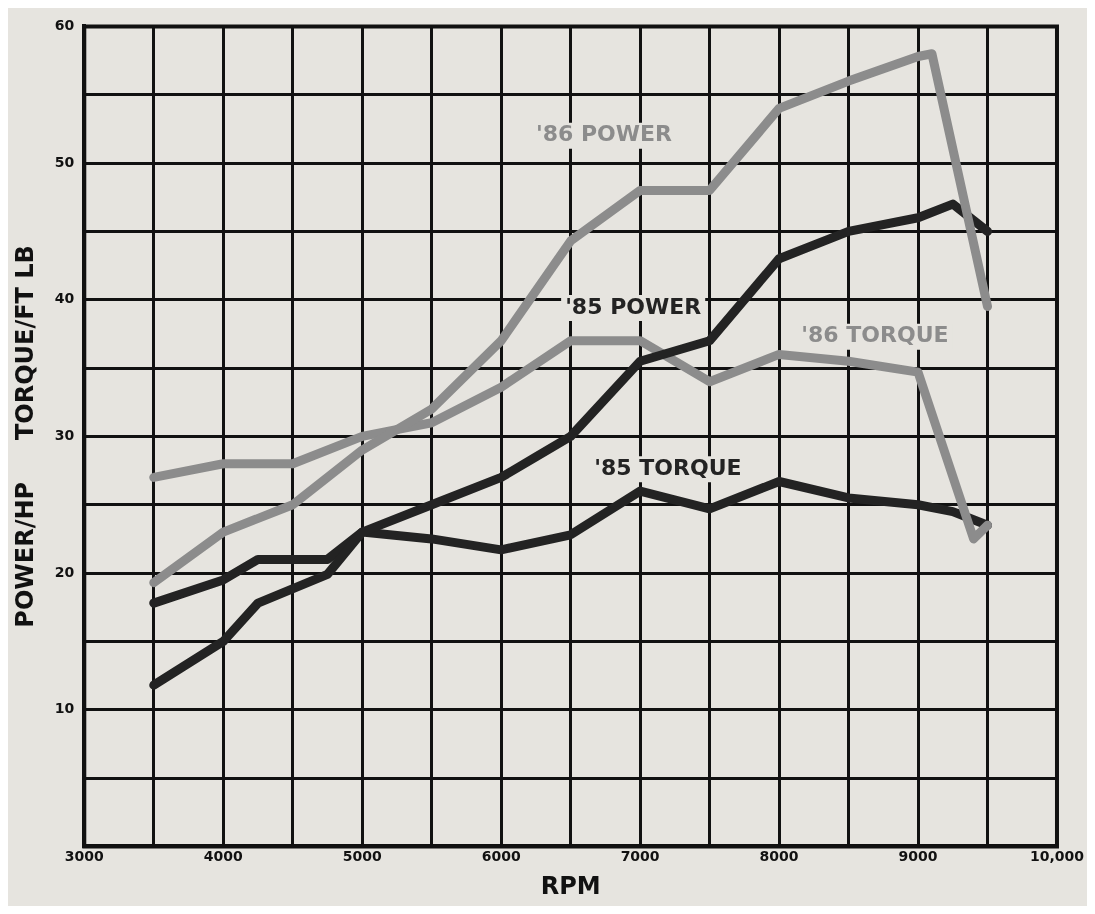  What do you see at coordinates (223, 856) in the screenshot?
I see `x-tick-label: 4000` at bounding box center [223, 856].